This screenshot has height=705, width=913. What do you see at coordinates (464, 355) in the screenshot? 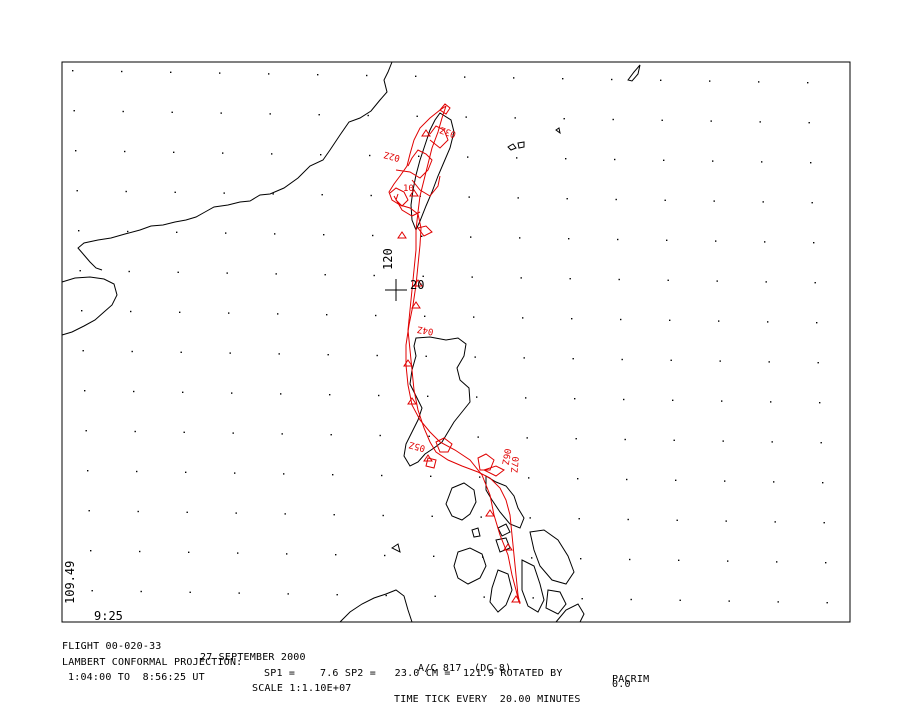
I see `flight-track-south-leg` at bounding box center [464, 355].